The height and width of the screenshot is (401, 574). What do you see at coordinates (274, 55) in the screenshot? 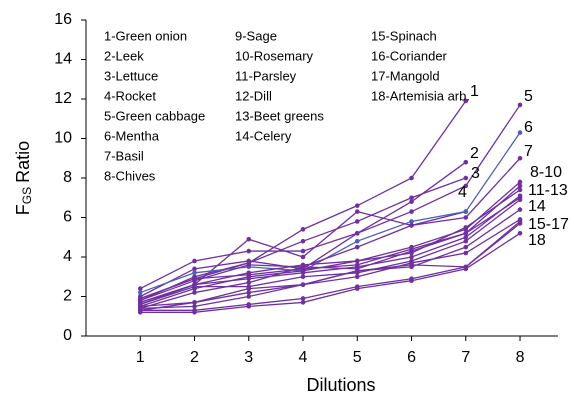
I see `legend-label: 10-Rosemary` at bounding box center [274, 55].